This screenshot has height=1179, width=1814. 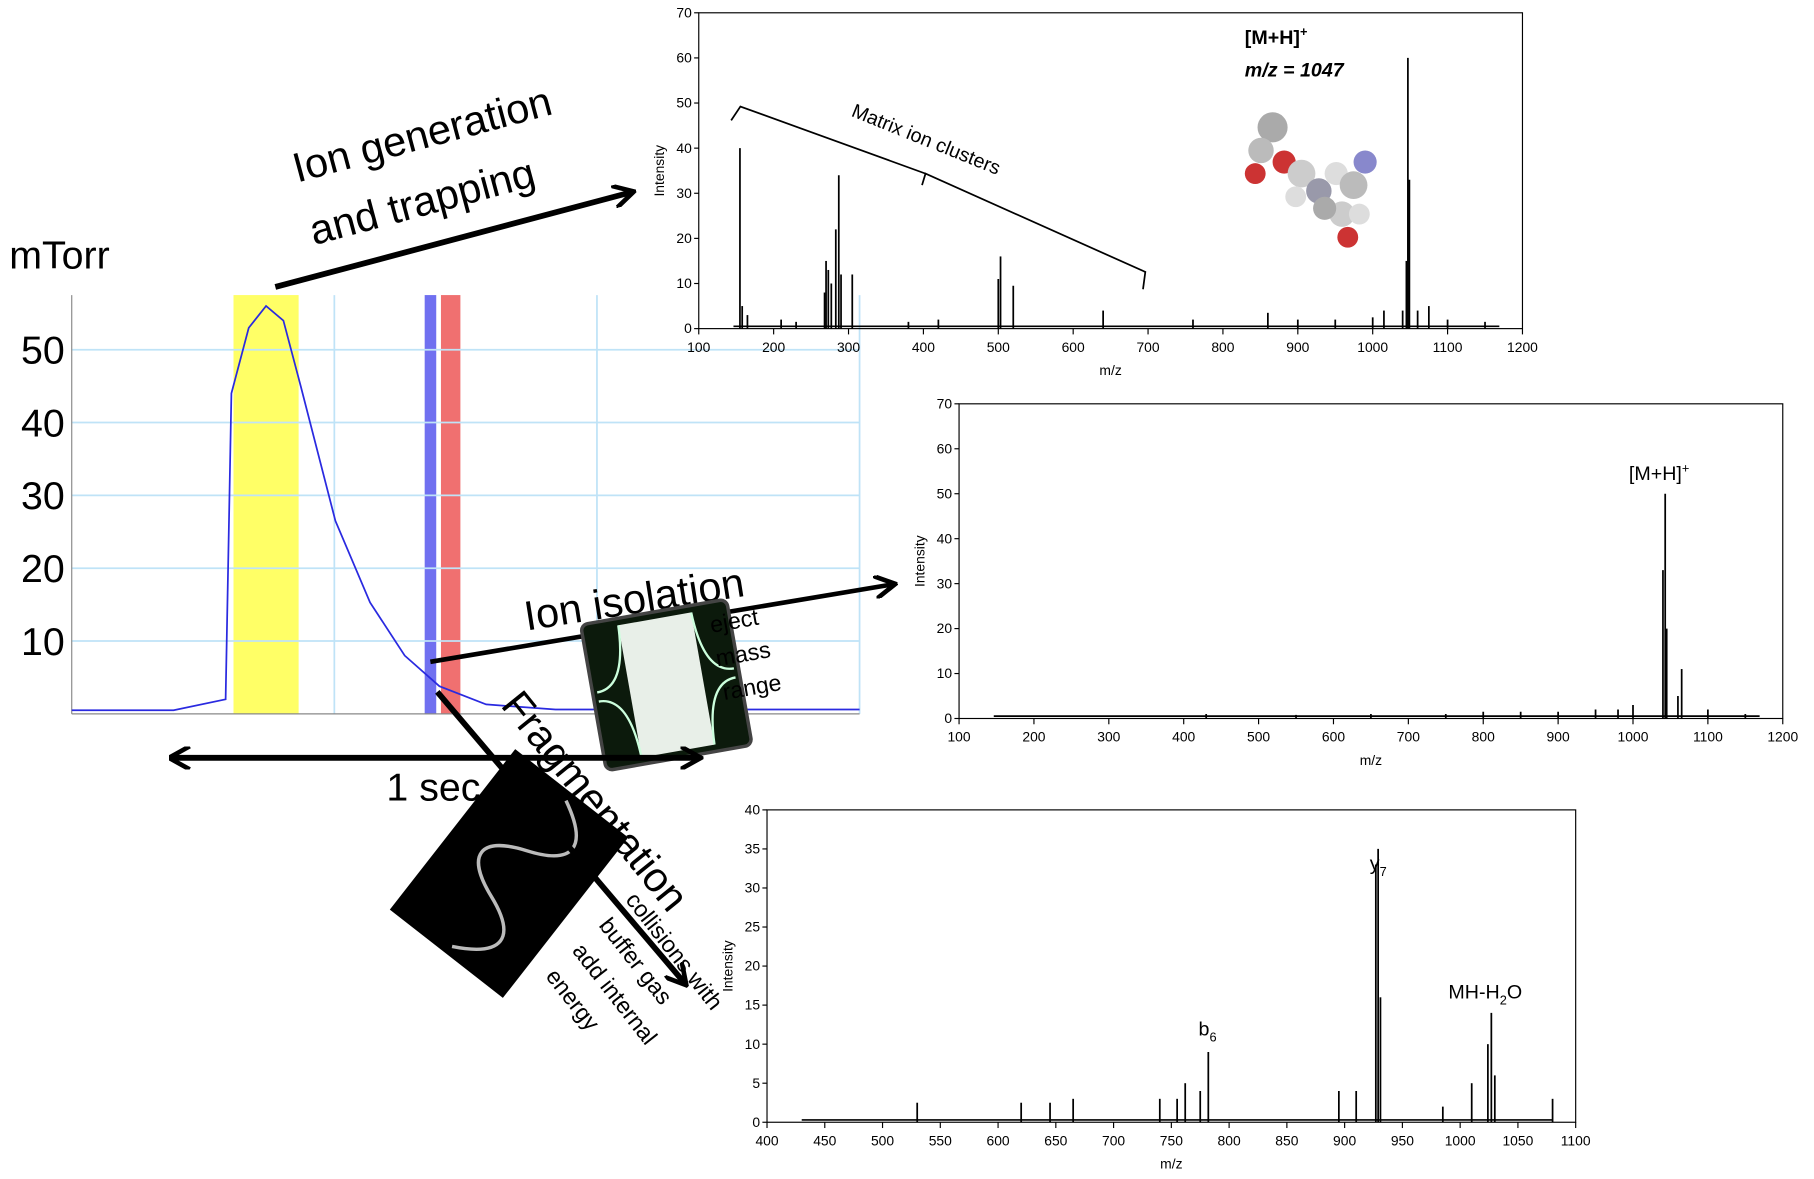 What do you see at coordinates (1383, 871) in the screenshot?
I see `subscript: 7` at bounding box center [1383, 871].